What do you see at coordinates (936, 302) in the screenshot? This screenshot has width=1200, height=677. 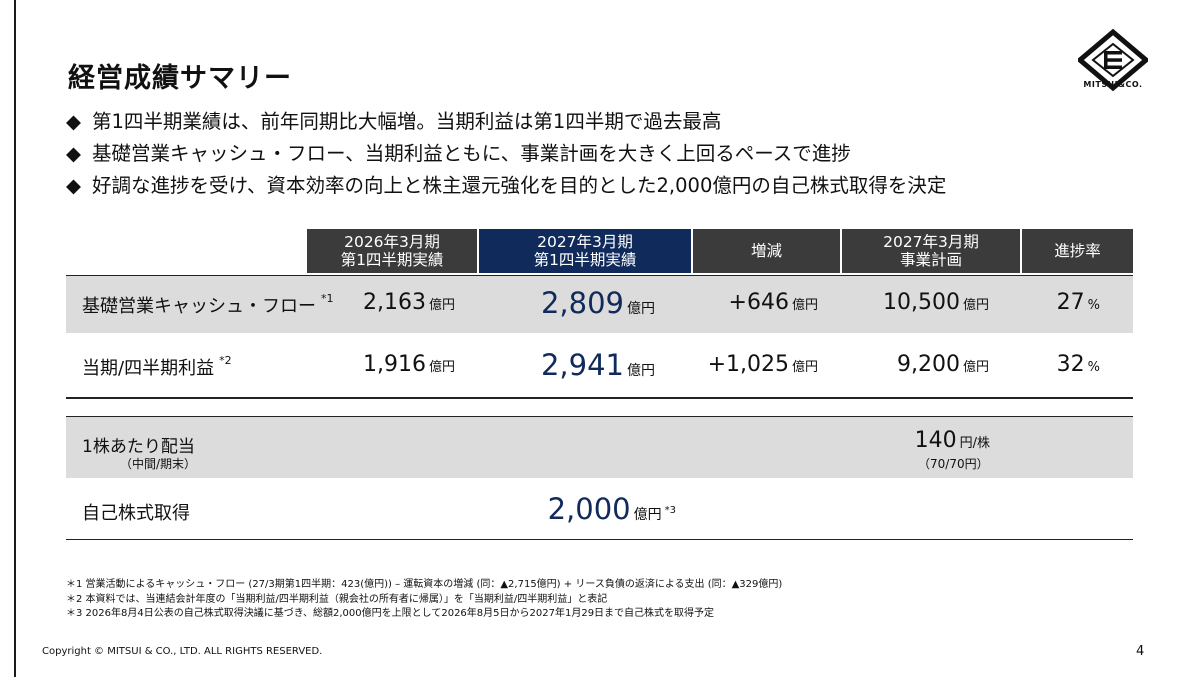 I see `value-plan: 10,500 億円` at bounding box center [936, 302].